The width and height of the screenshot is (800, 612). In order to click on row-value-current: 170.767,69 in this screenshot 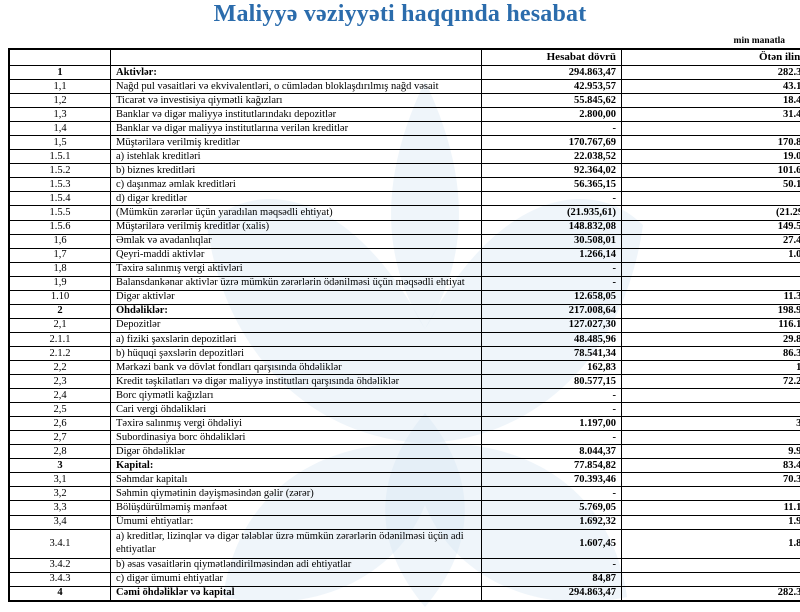, I will do `click(551, 143)`.